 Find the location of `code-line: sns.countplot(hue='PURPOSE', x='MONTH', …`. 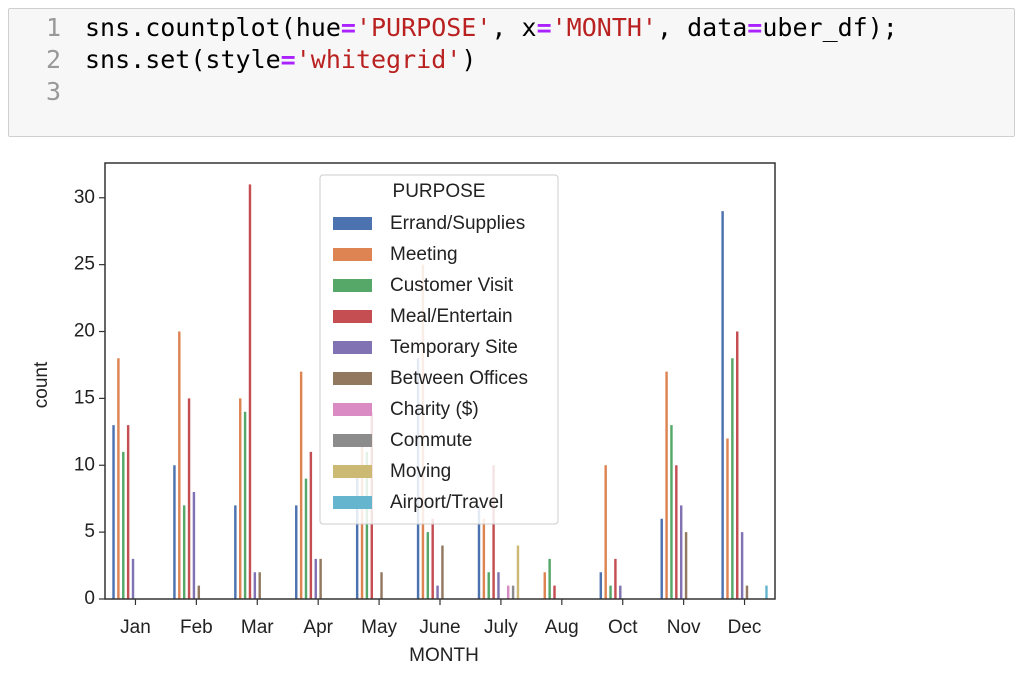

code-line: sns.countplot(hue='PURPOSE', x='MONTH', … is located at coordinates (491, 27).